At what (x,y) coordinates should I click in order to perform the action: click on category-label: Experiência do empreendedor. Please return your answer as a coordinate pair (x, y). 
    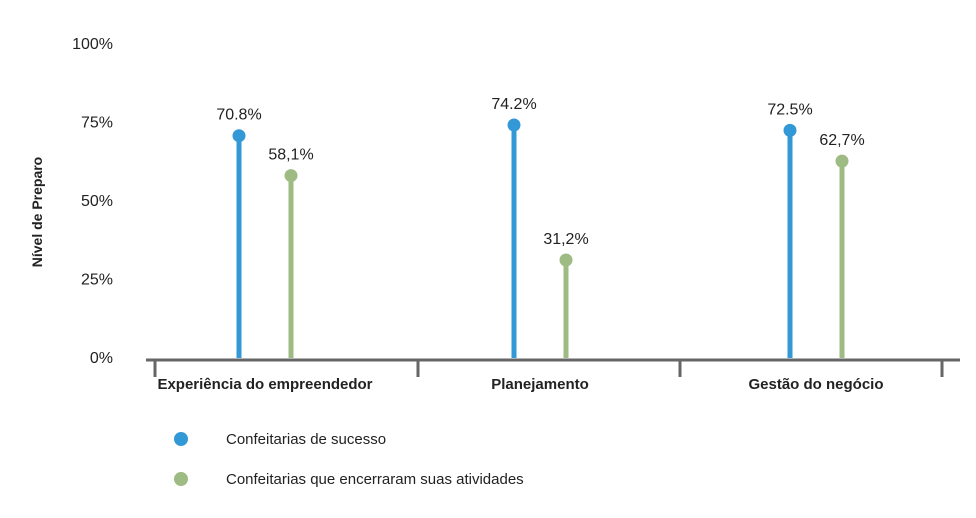
    Looking at the image, I should click on (264, 384).